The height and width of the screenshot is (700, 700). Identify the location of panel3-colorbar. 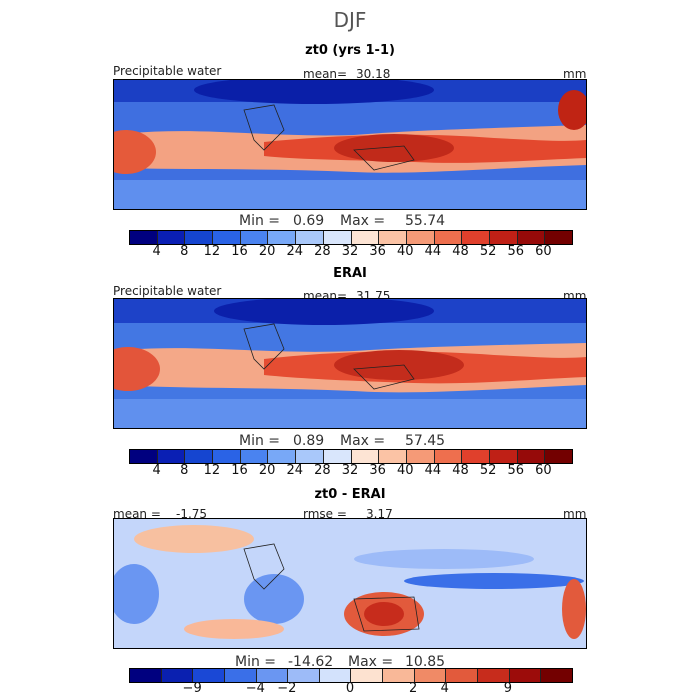
(351, 675).